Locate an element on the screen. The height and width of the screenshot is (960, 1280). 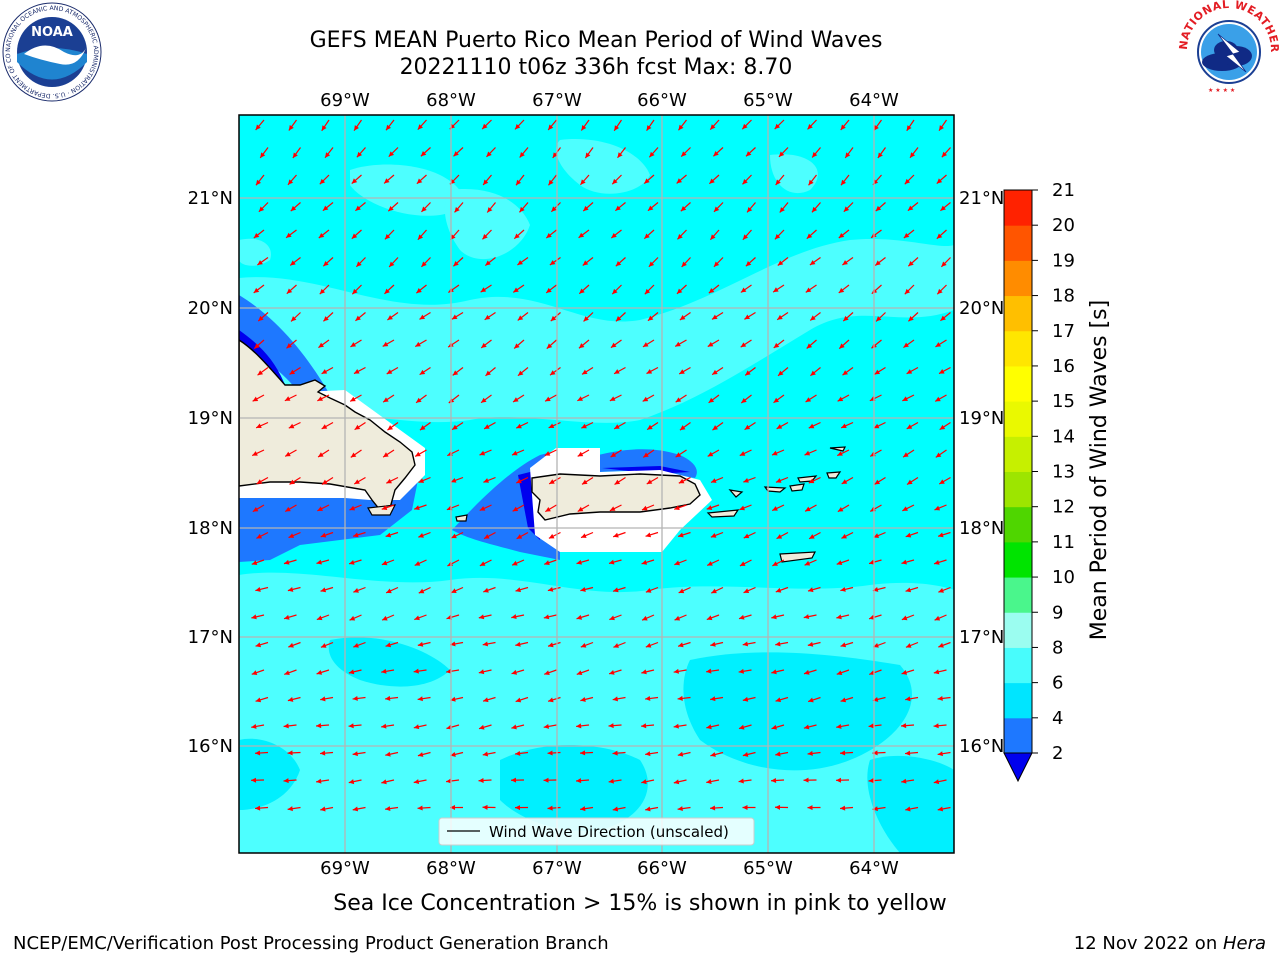
colorbar-tick-label: 20 is located at coordinates (1063, 225).